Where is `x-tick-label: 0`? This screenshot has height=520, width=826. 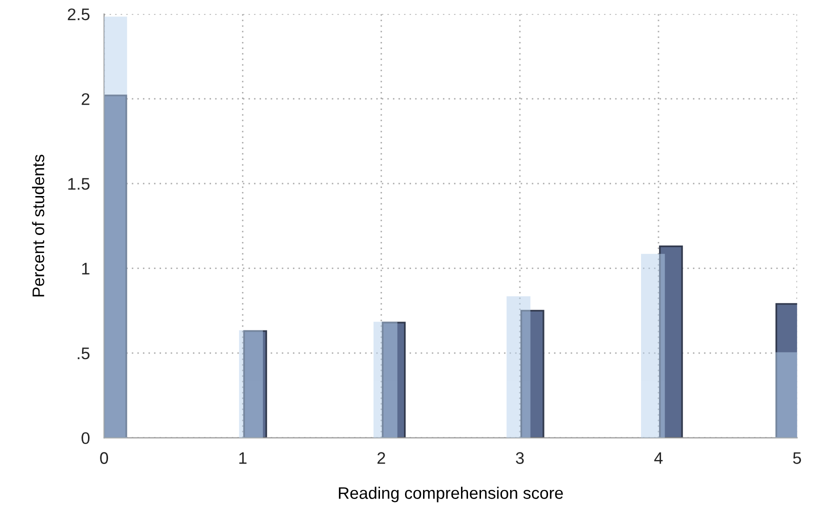
x-tick-label: 0 is located at coordinates (104, 458).